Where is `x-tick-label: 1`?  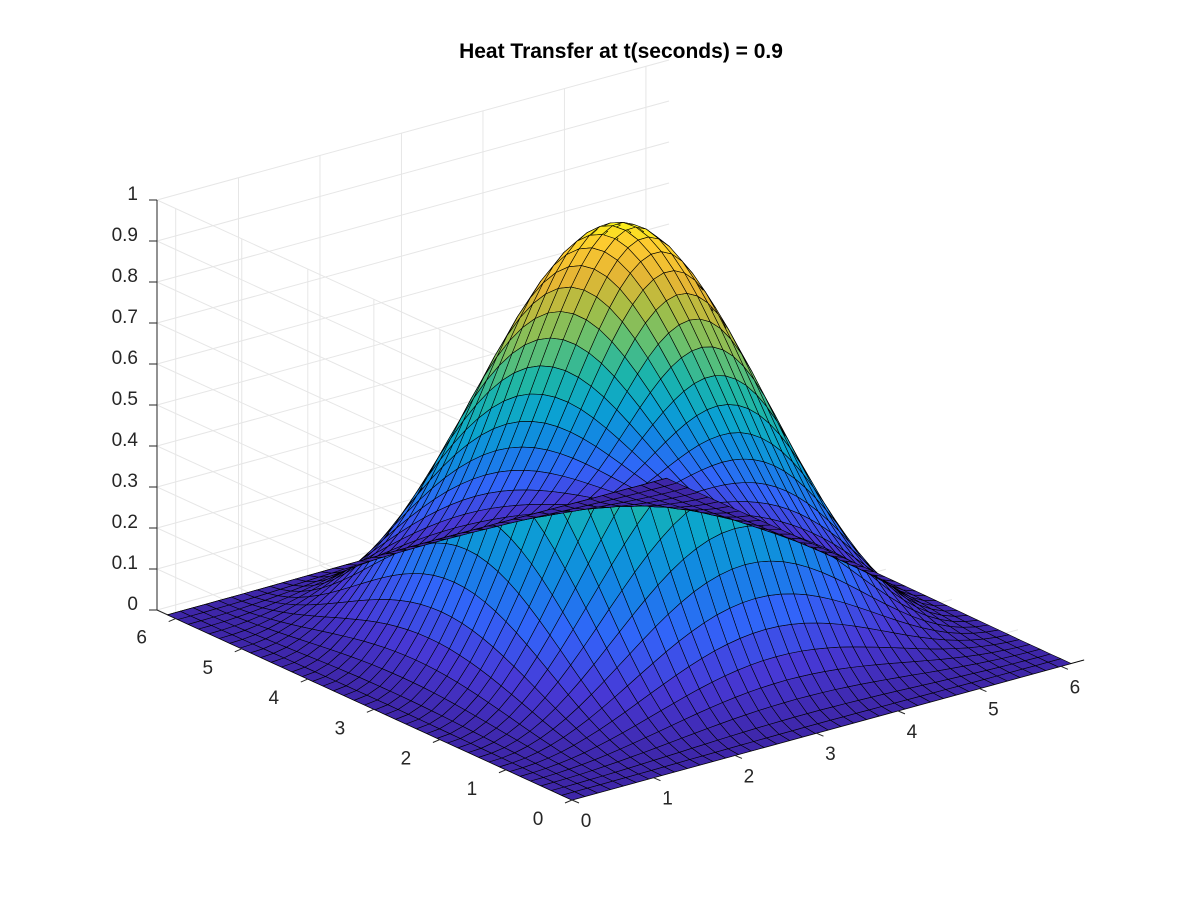 x-tick-label: 1 is located at coordinates (667, 799).